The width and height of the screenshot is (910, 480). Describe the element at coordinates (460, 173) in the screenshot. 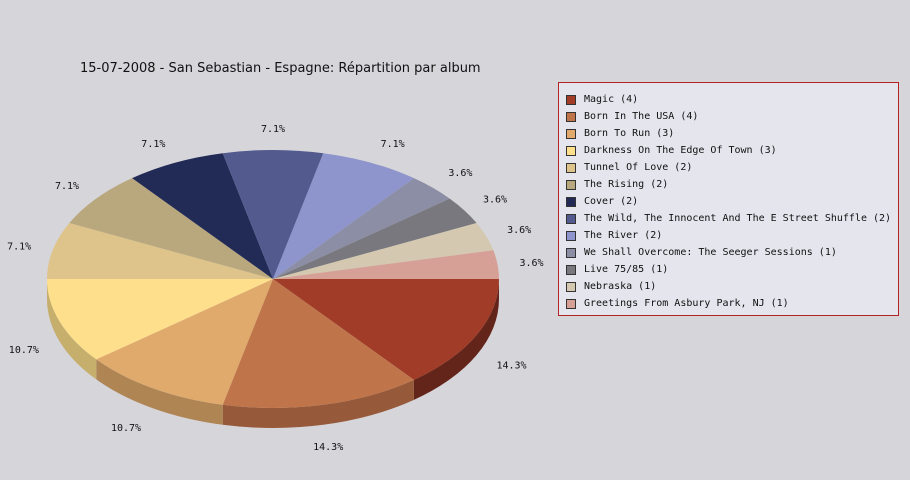

I see `pie-label-we-shall-overcome-the-seeger-sessions: 3.6%` at that location.